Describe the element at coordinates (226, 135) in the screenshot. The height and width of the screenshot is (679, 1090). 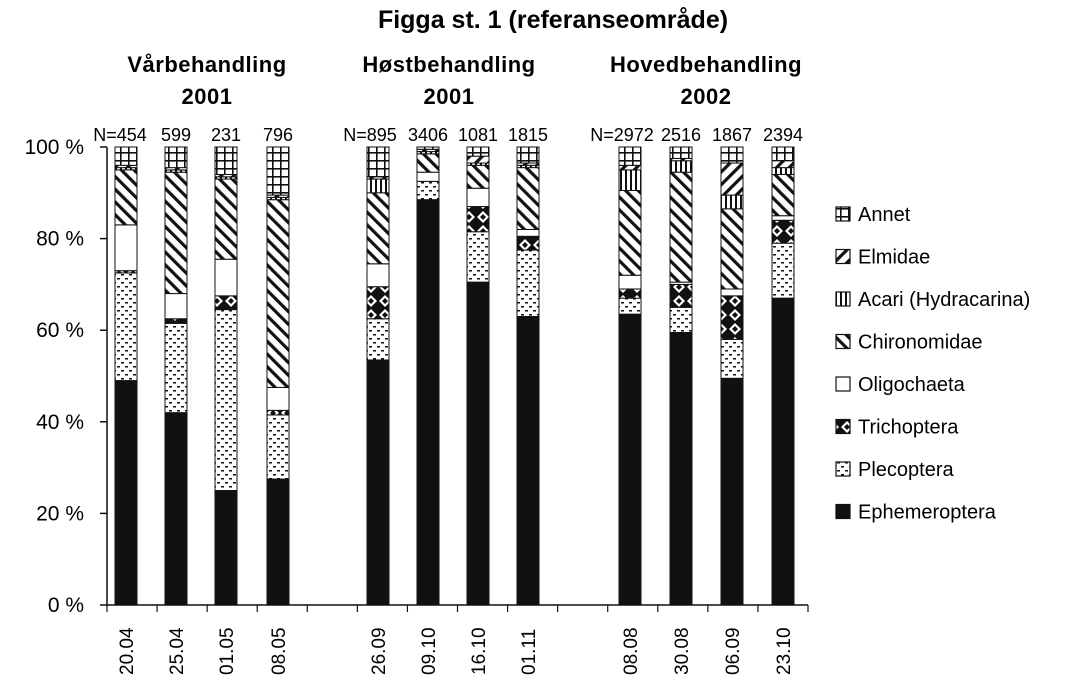
I see `n-label-01.05: 231` at that location.